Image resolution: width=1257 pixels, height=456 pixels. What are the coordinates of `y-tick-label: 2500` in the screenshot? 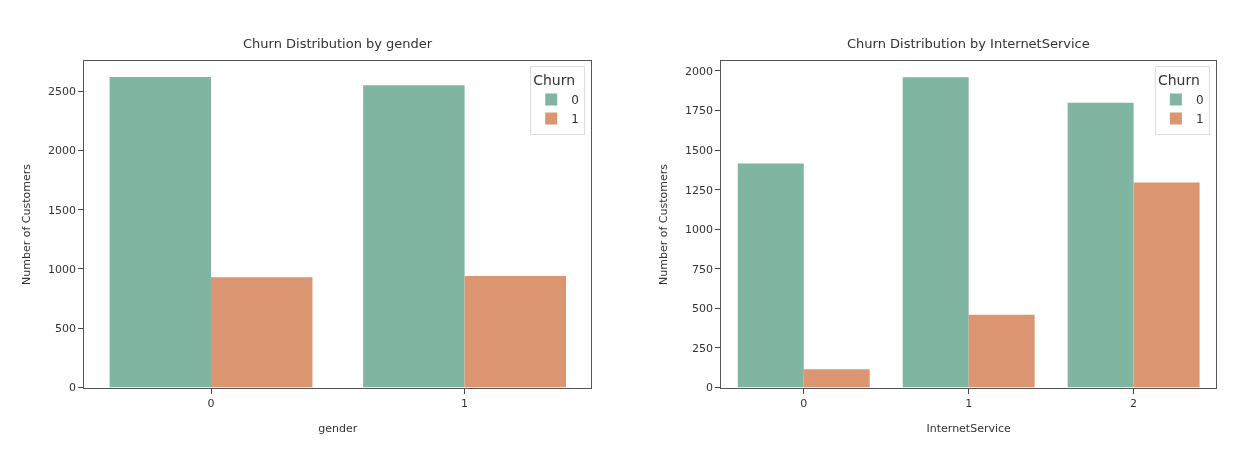 It's located at (62, 91).